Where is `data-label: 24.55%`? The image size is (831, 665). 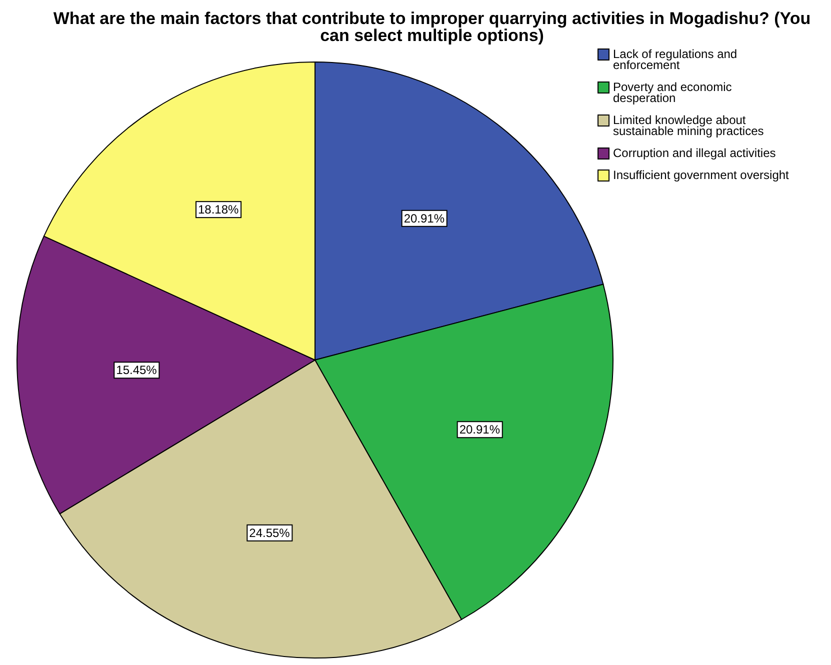
data-label: 24.55% is located at coordinates (269, 533).